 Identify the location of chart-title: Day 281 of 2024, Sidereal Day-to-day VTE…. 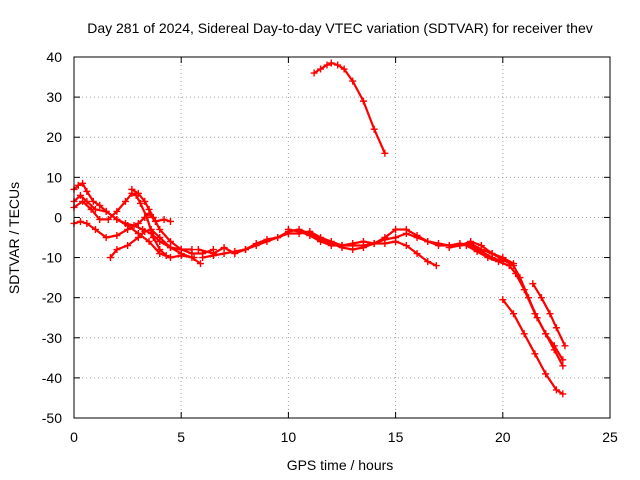
(340, 28).